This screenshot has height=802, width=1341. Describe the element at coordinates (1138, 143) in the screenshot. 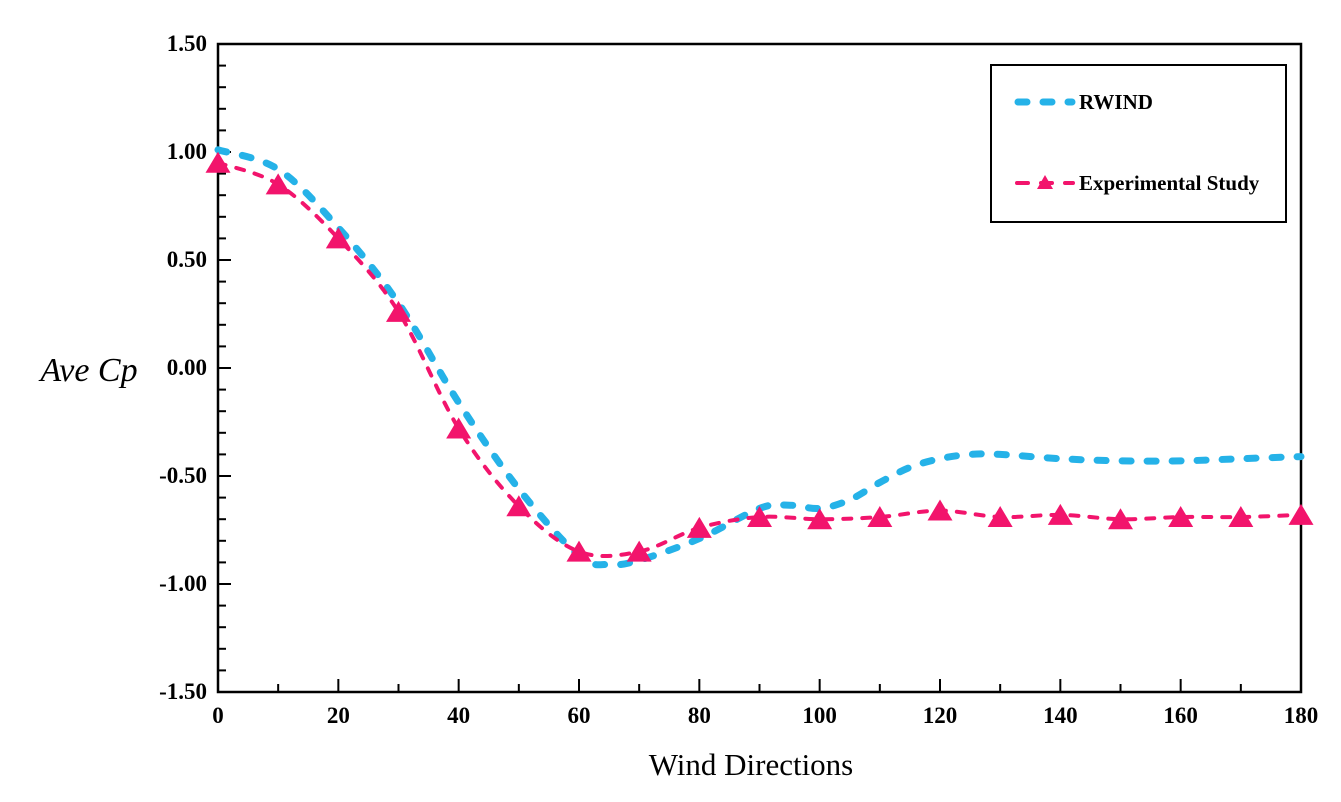

I see `legend: RWIND Experimental Study` at that location.